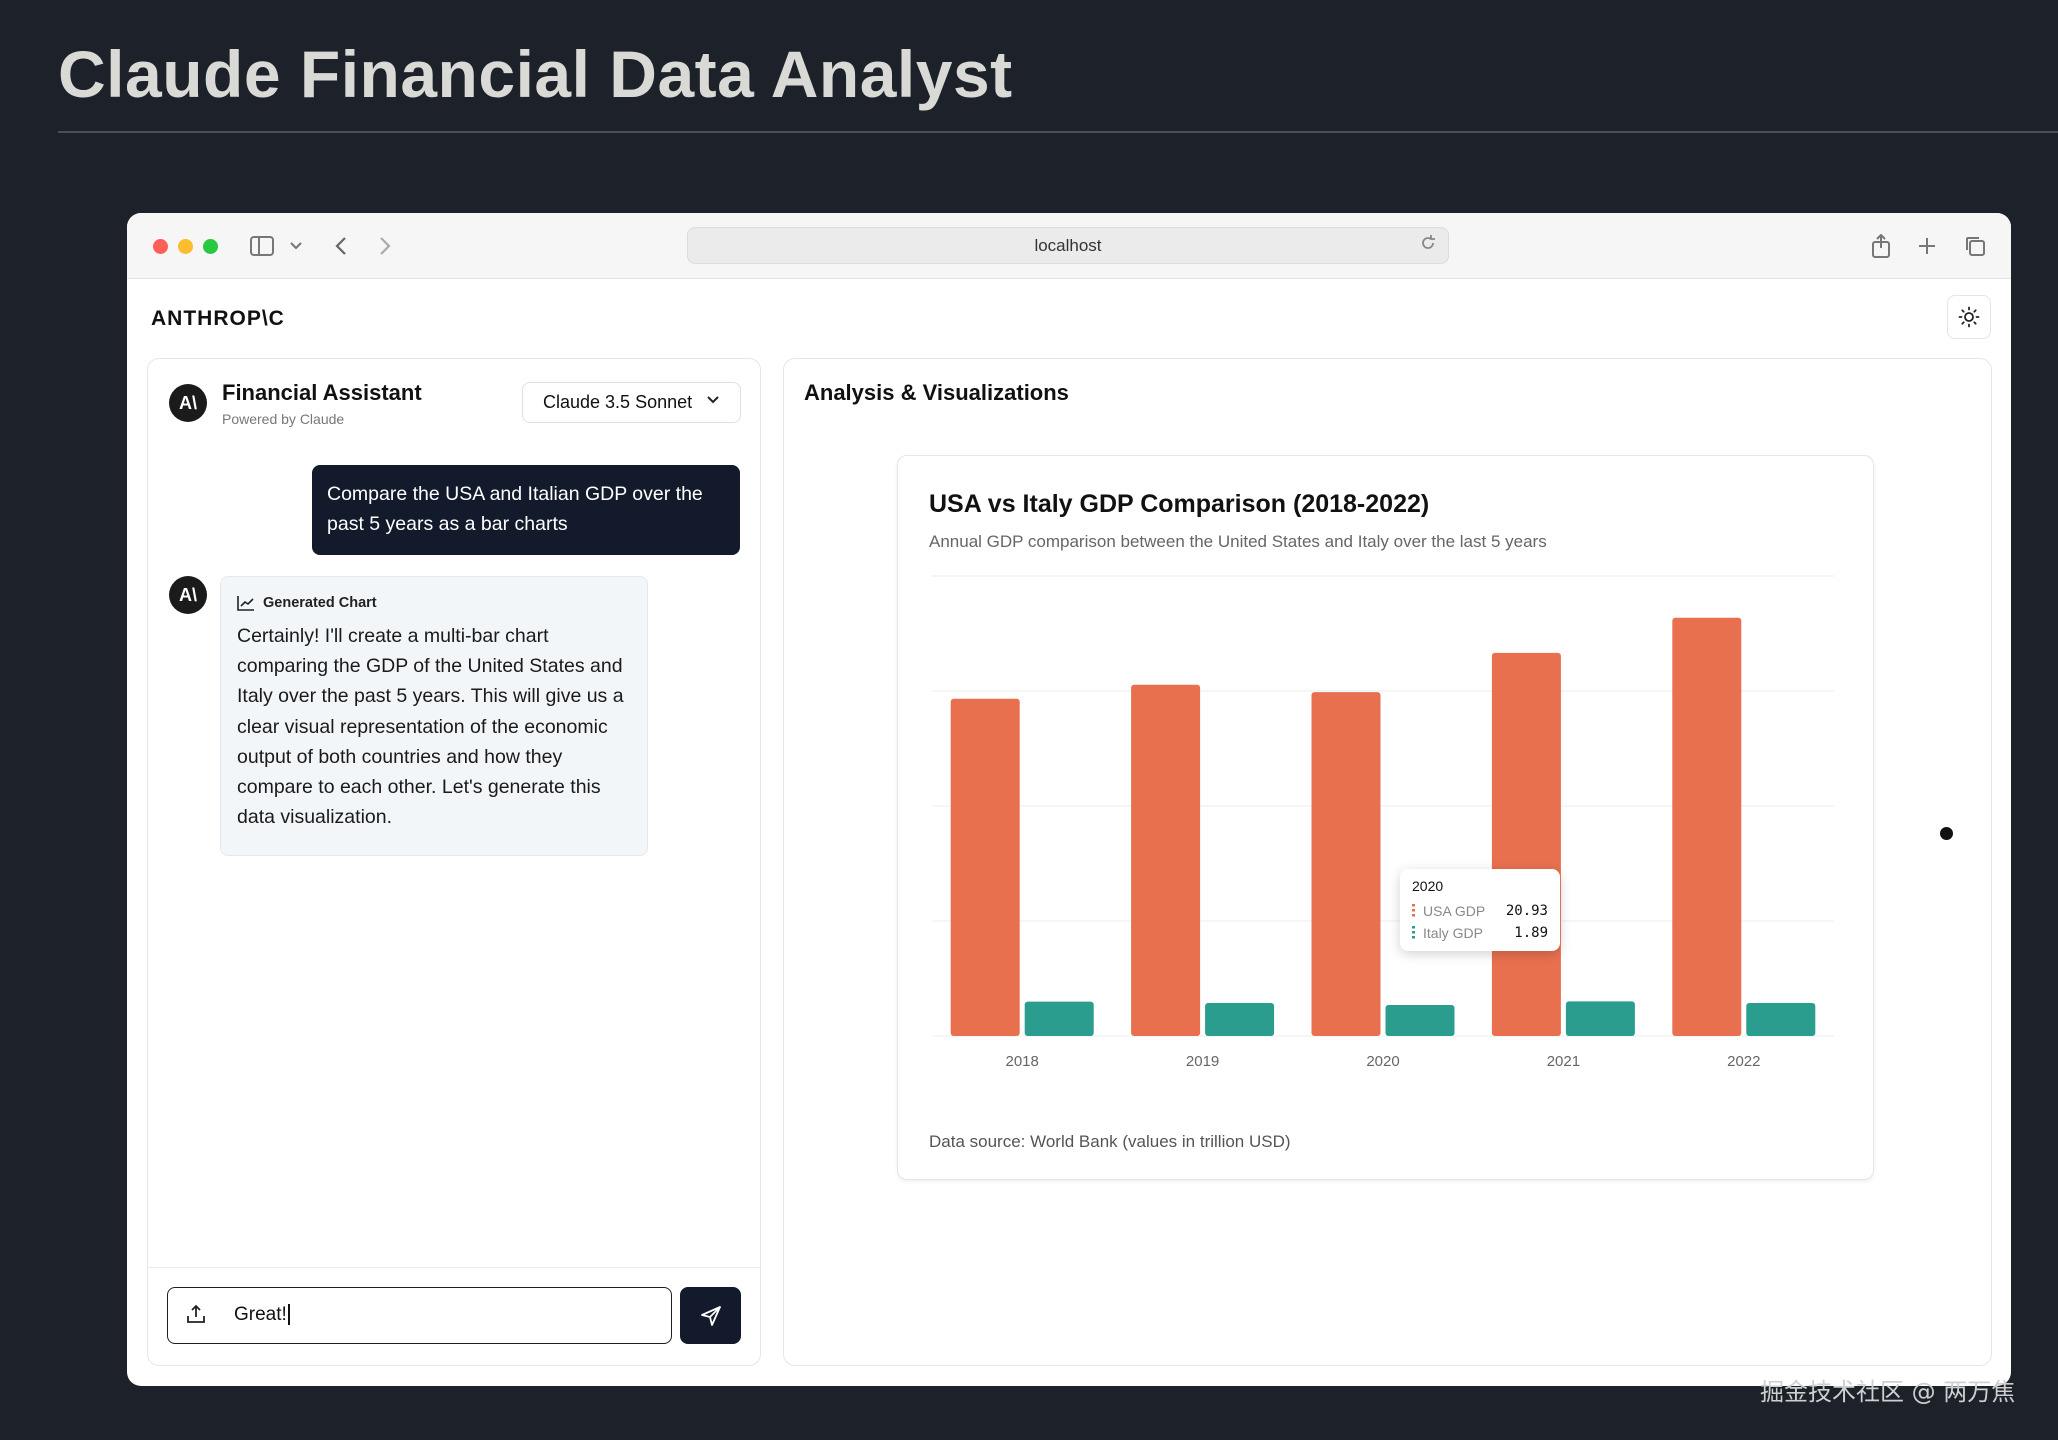  What do you see at coordinates (1420, 1020) in the screenshot?
I see `bar-italy-gdp-2020` at bounding box center [1420, 1020].